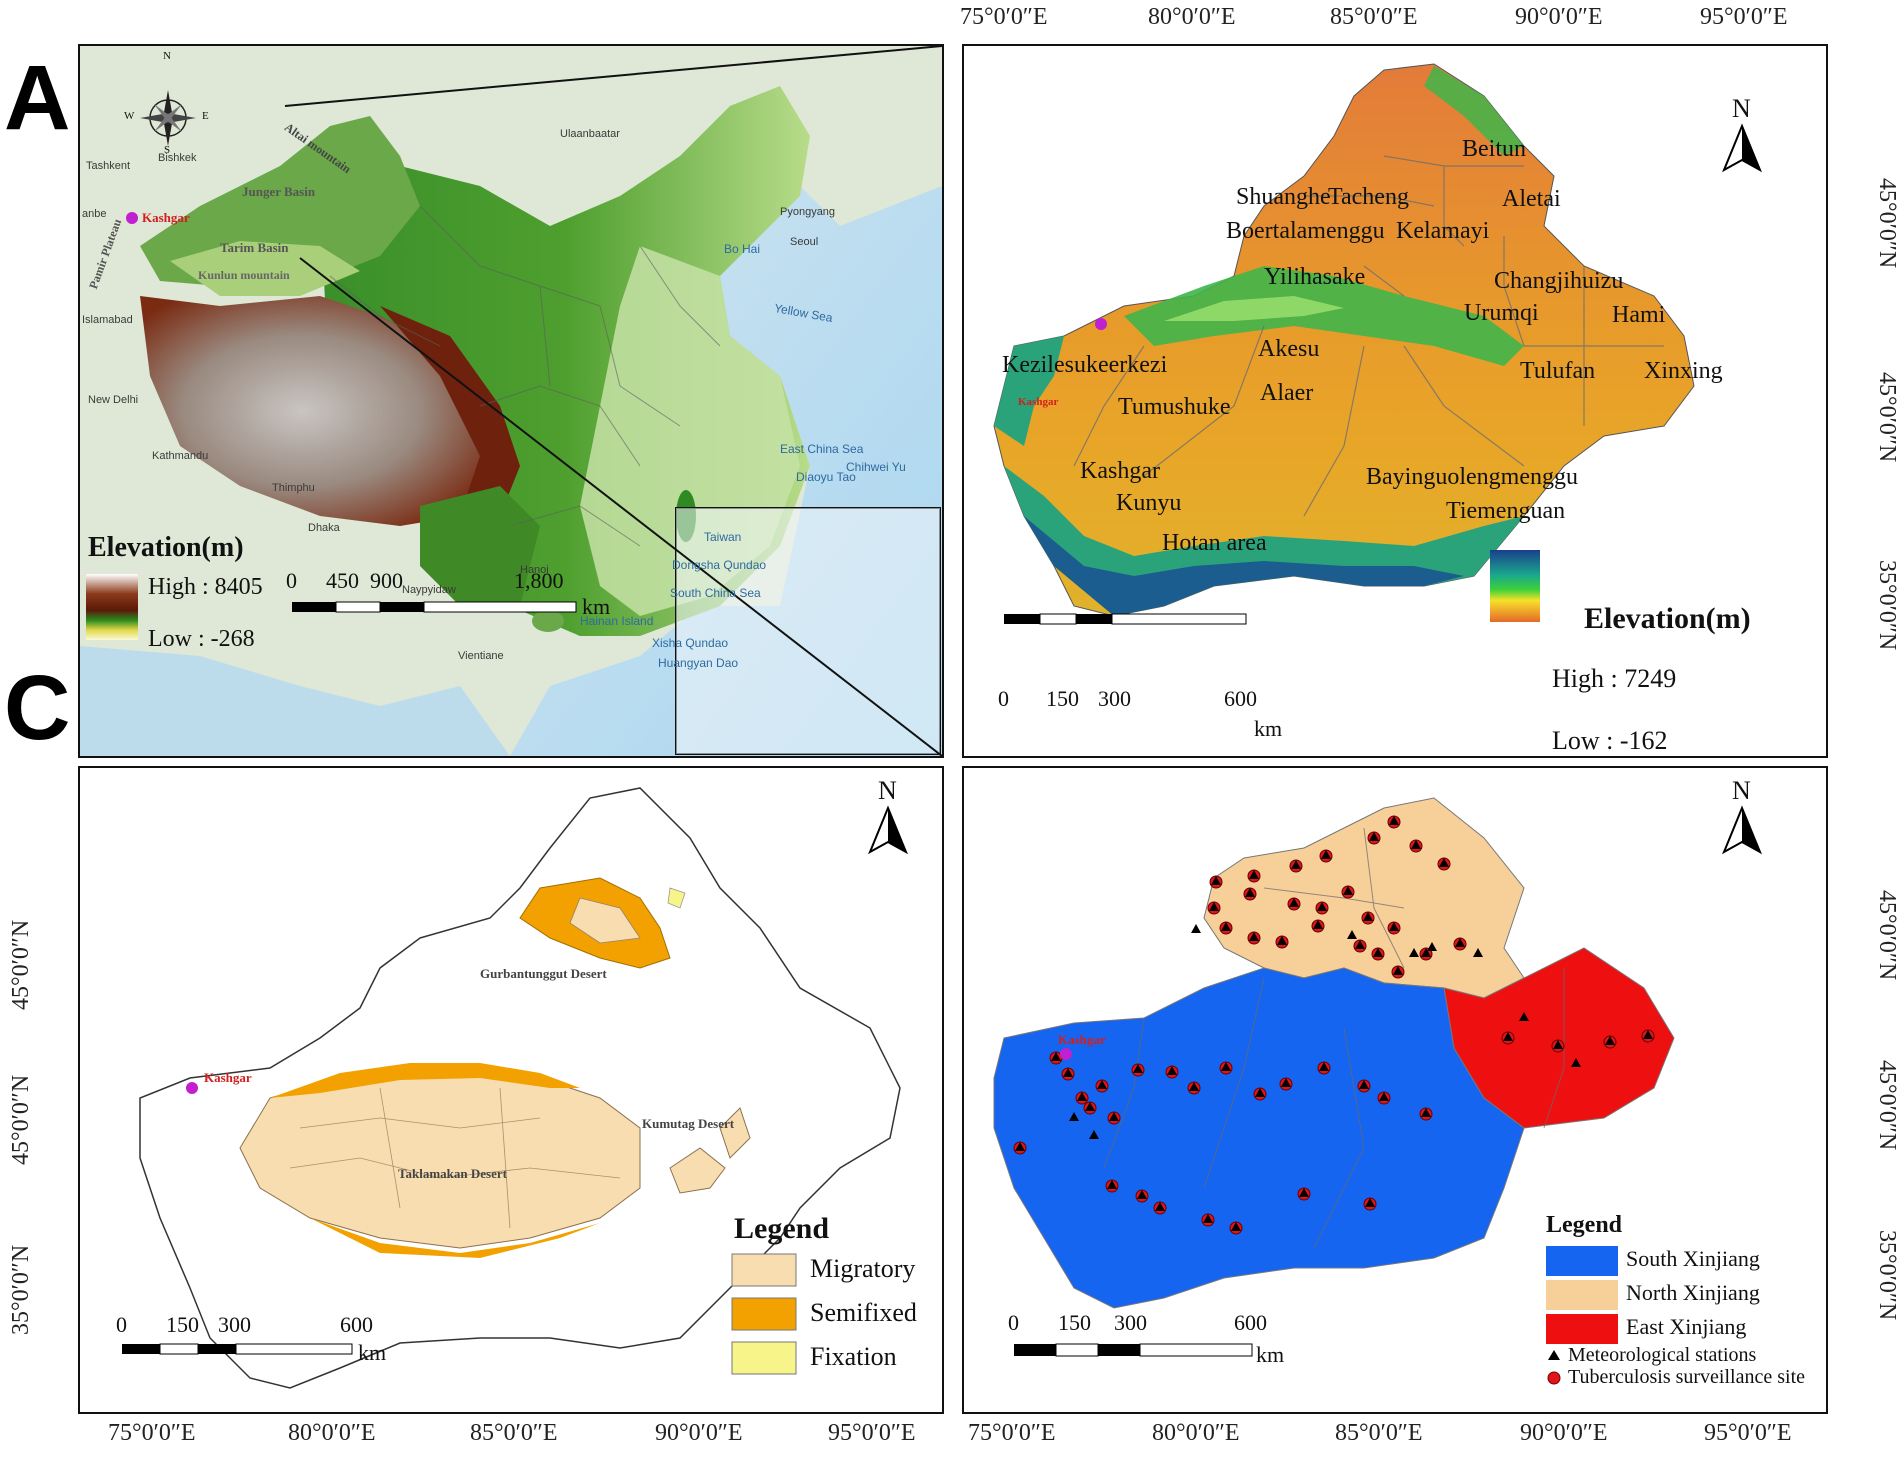  Describe the element at coordinates (1013, 1322) in the screenshot. I see `panel-d-scale-0: 0` at that location.